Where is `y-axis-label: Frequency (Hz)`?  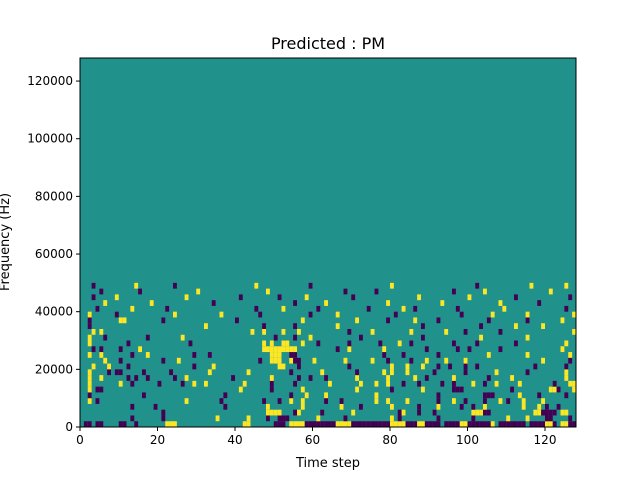
y-axis-label: Frequency (Hz) is located at coordinates (6, 242).